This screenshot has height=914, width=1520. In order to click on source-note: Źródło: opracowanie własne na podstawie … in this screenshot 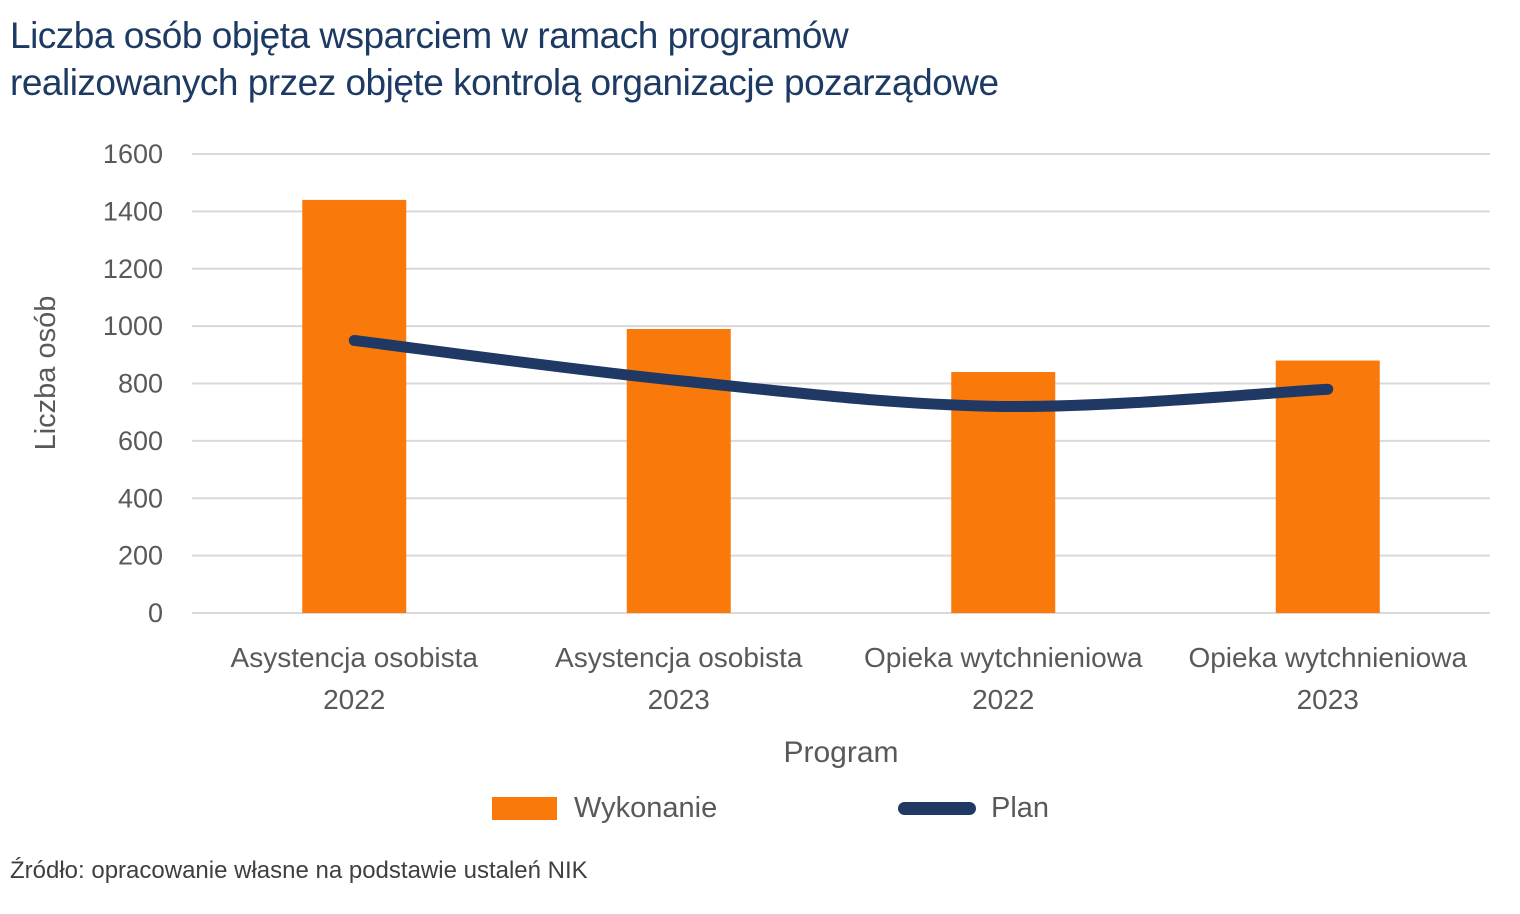, I will do `click(299, 870)`.